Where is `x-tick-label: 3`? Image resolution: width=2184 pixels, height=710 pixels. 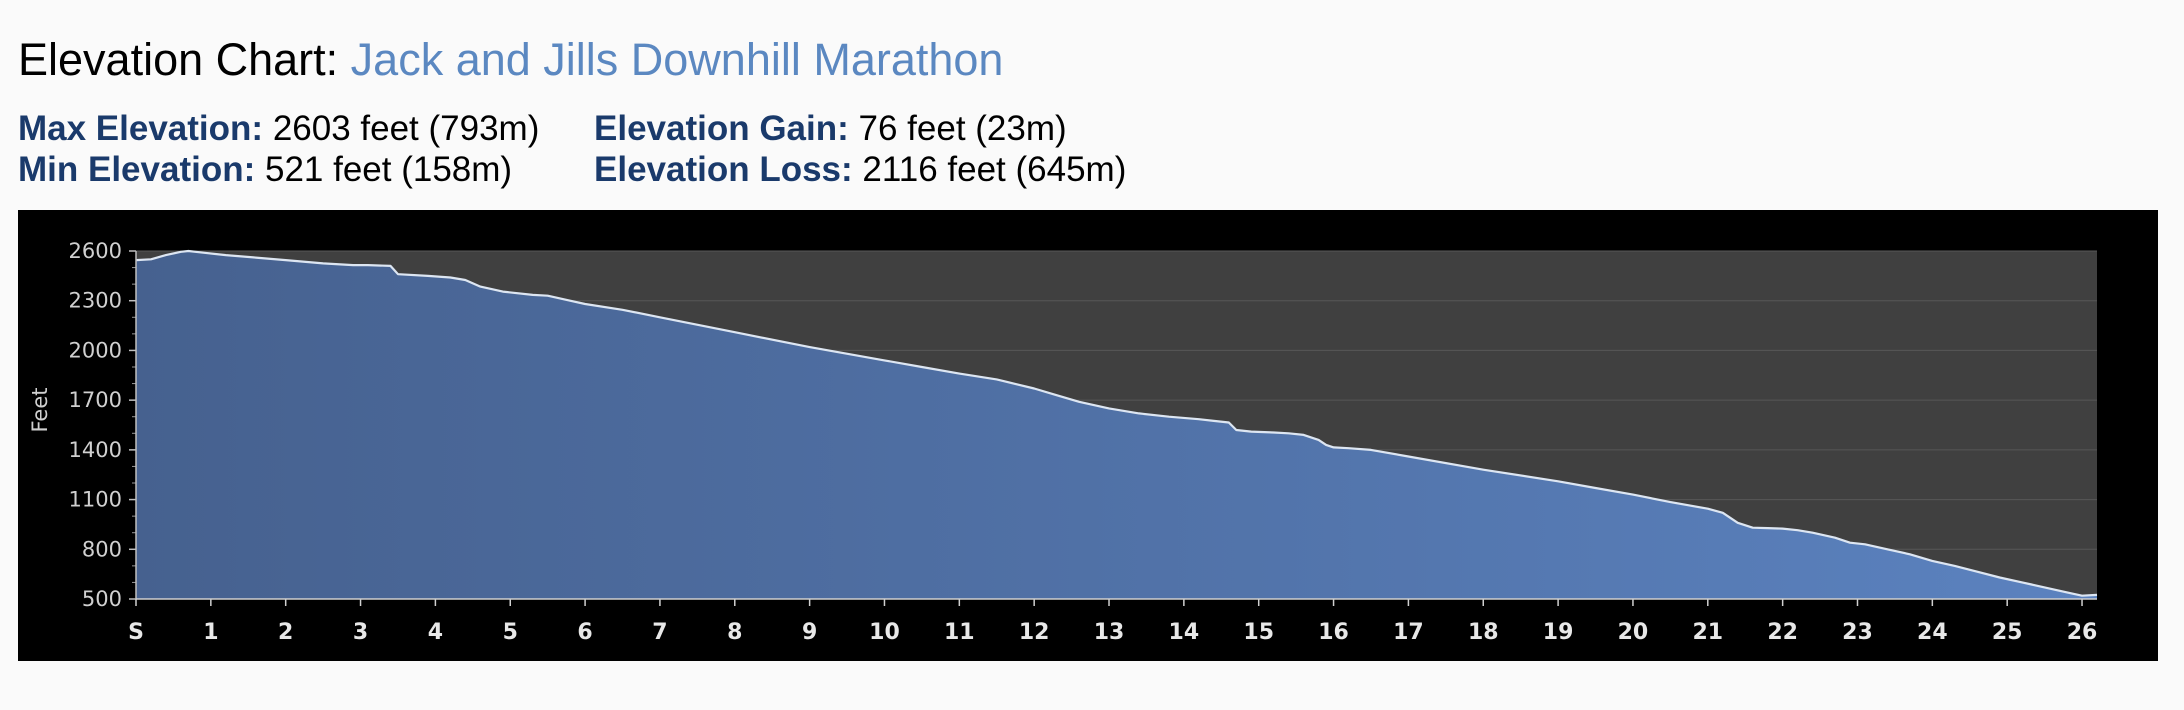
x-tick-label: 3 is located at coordinates (360, 632).